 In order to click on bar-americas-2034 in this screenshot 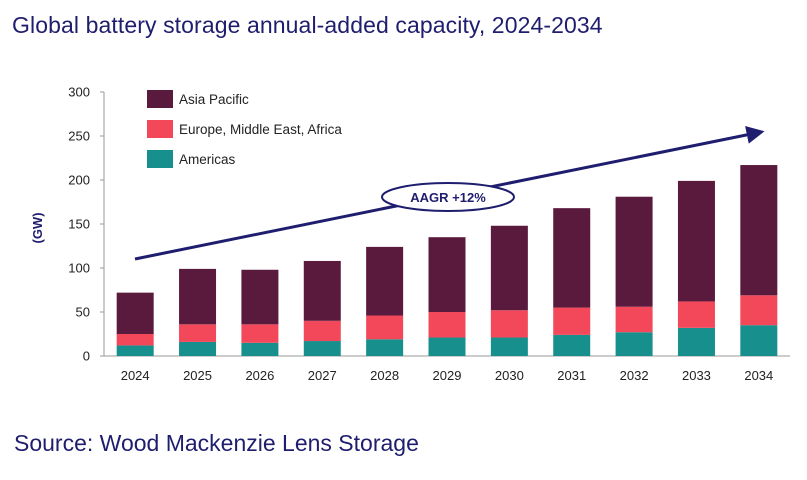, I will do `click(759, 340)`.